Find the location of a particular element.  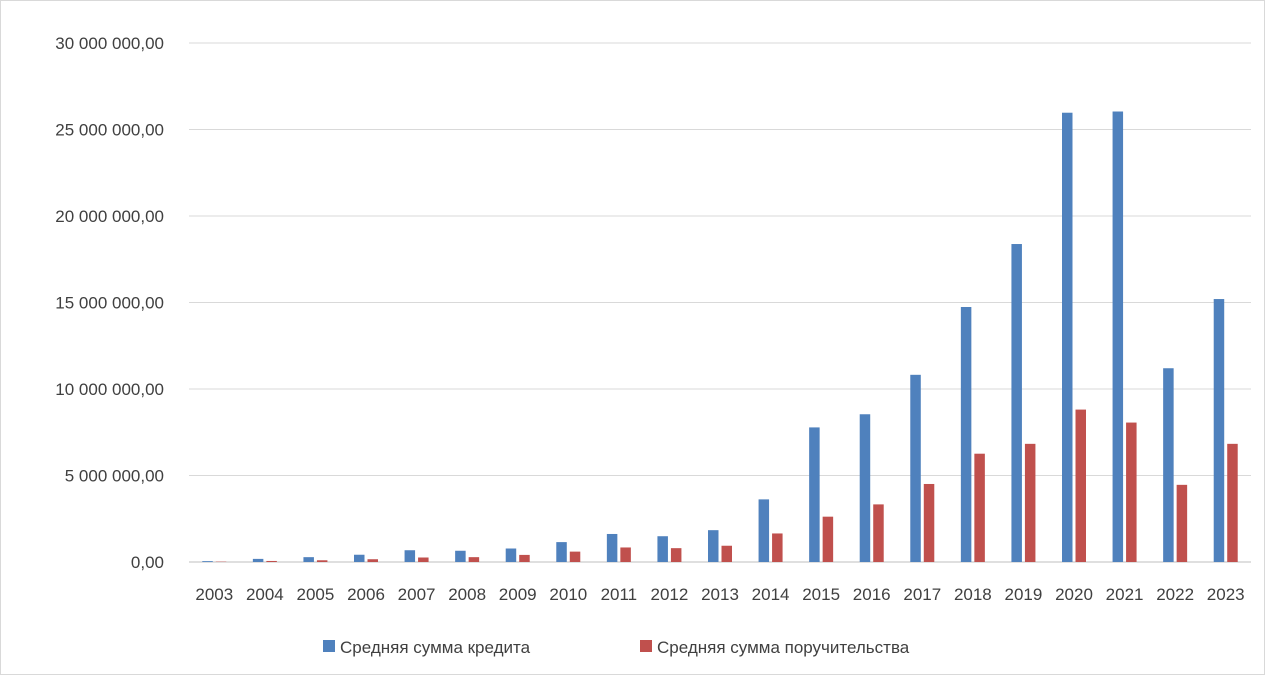

x-tick-label: 2019 is located at coordinates (1024, 594).